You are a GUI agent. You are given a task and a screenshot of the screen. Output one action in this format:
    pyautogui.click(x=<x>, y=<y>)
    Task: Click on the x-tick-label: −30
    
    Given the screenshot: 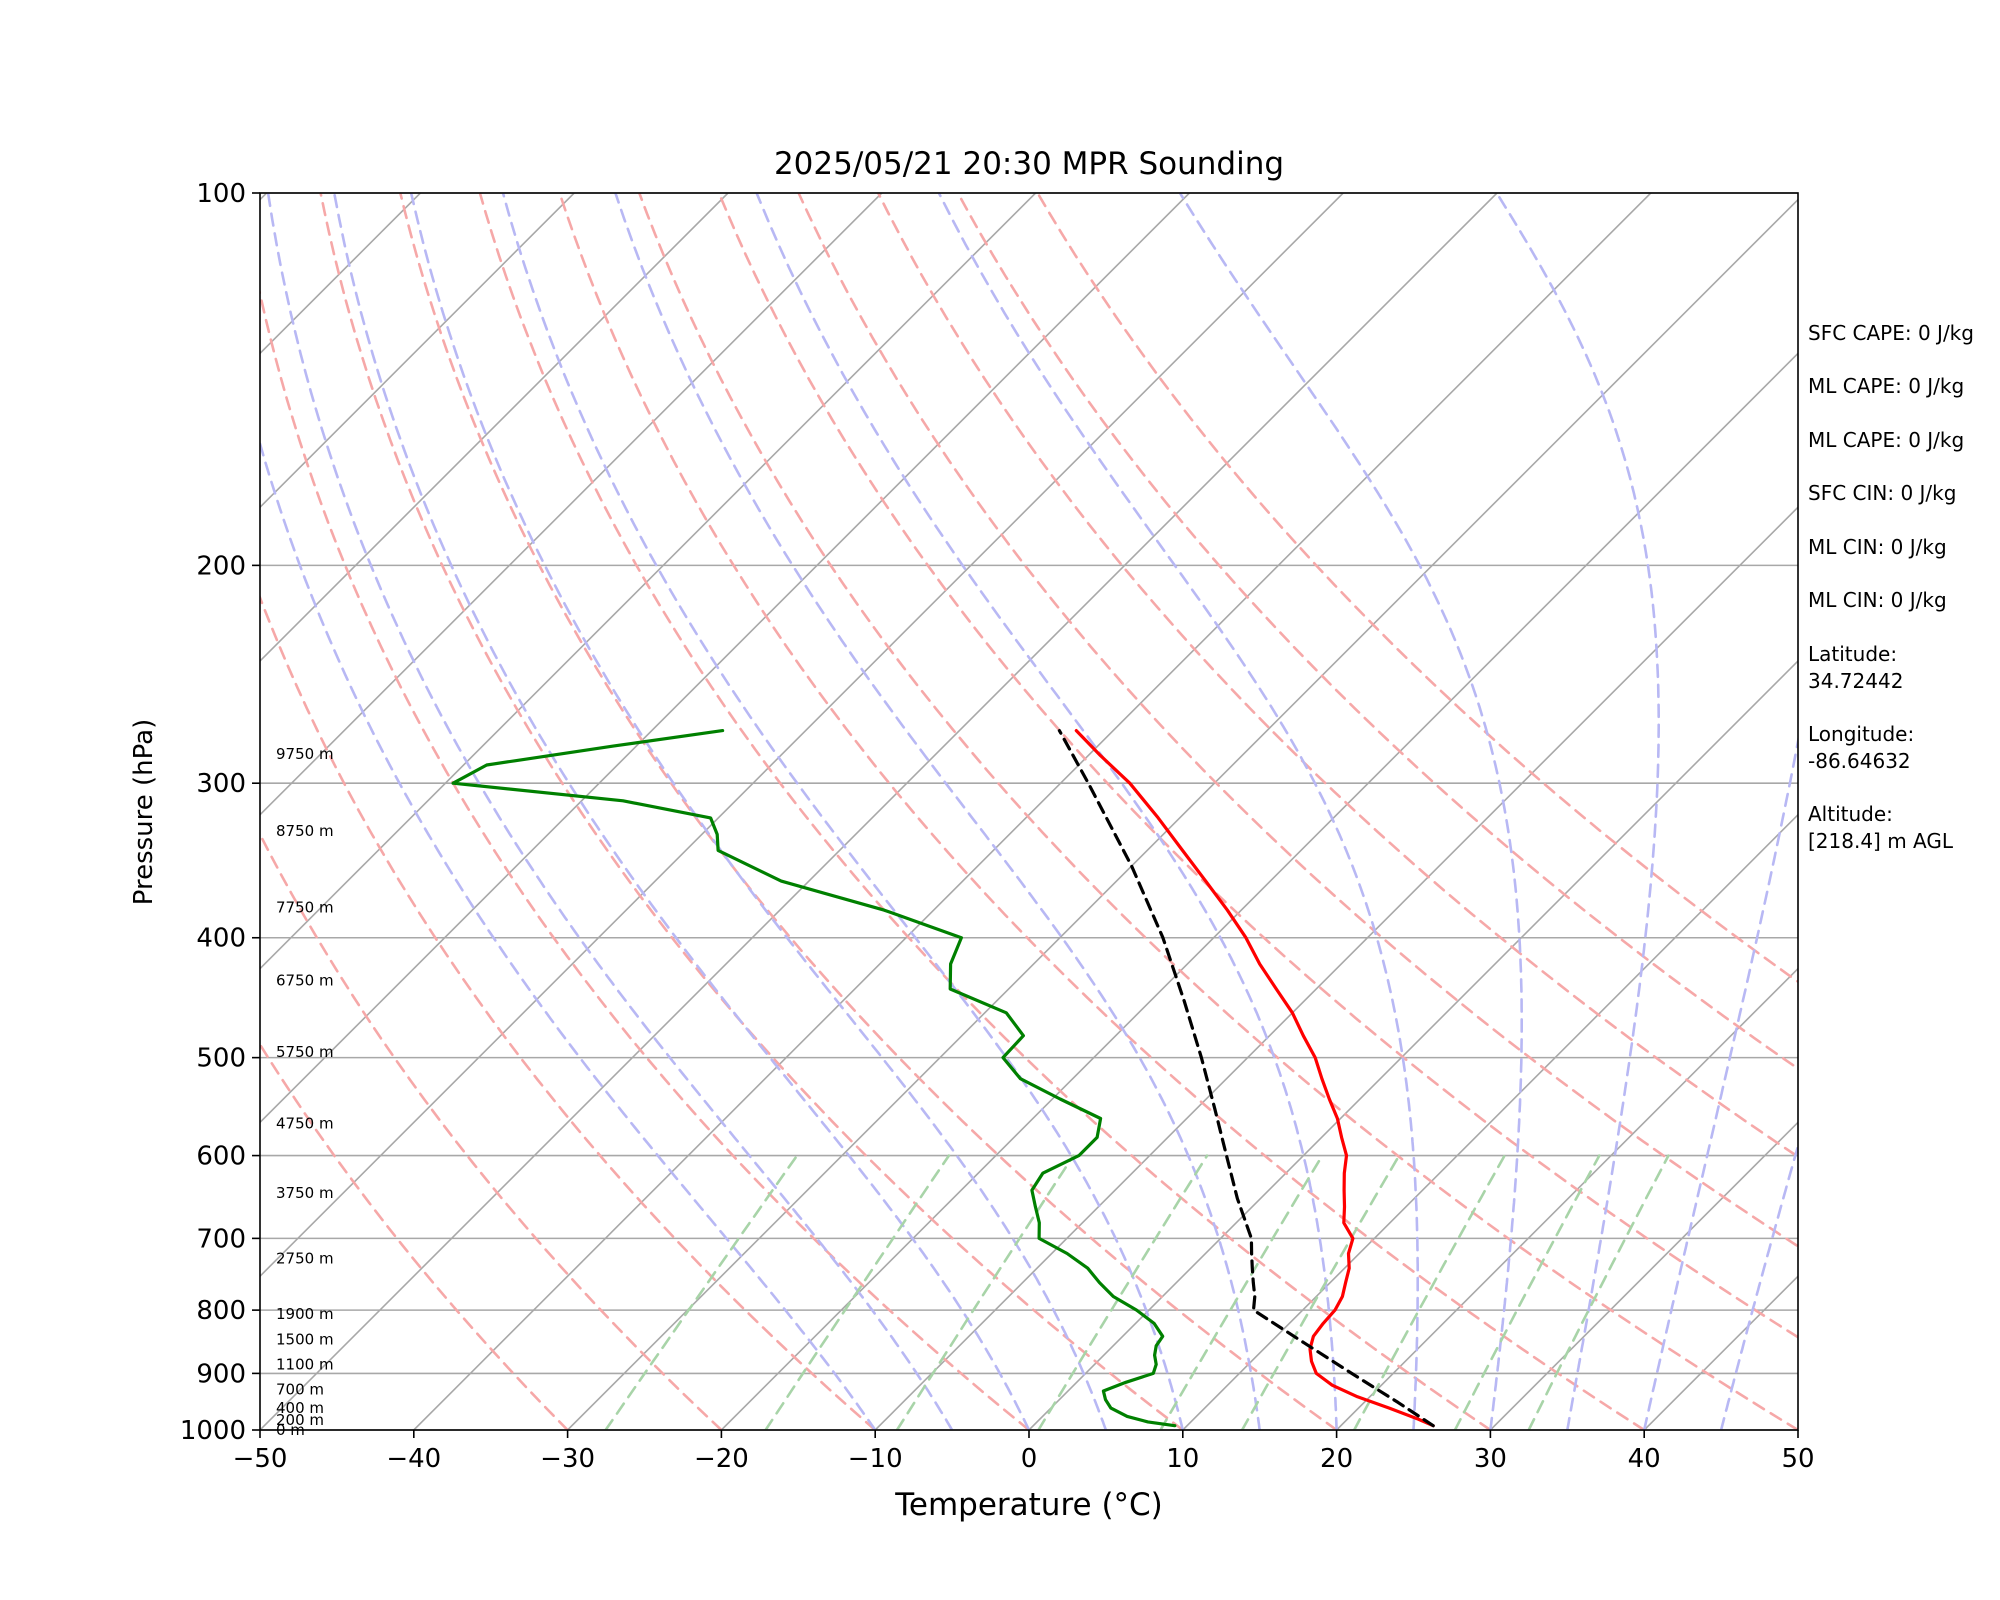 What is the action you would take?
    pyautogui.click(x=567, y=1459)
    